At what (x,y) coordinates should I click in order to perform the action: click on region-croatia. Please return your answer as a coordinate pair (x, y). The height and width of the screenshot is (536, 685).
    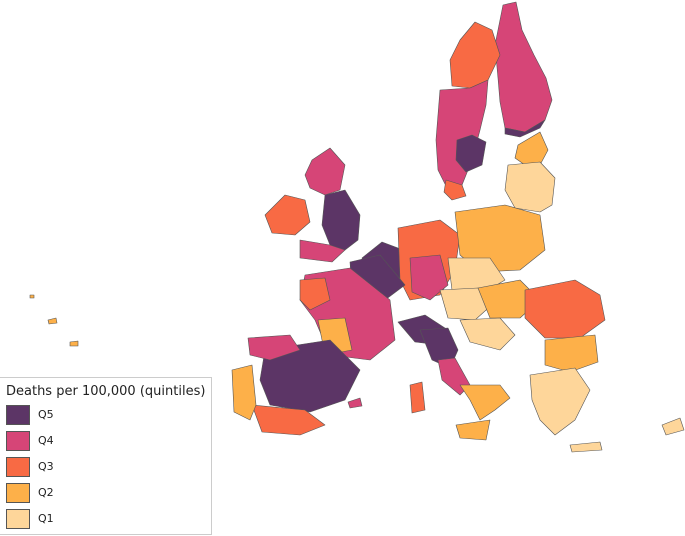
    Looking at the image, I should click on (487, 334).